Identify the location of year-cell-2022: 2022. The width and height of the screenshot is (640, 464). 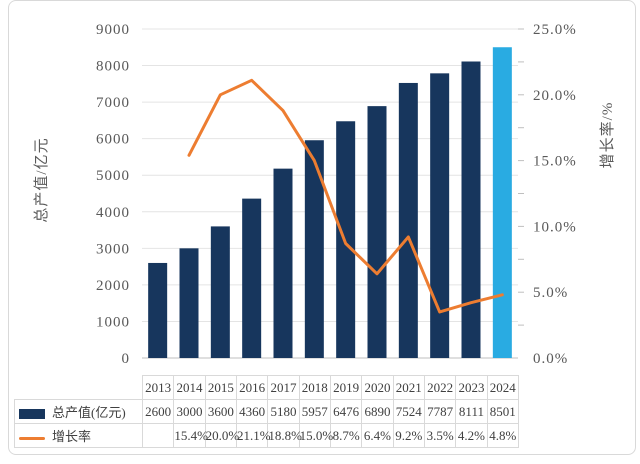
(440, 387).